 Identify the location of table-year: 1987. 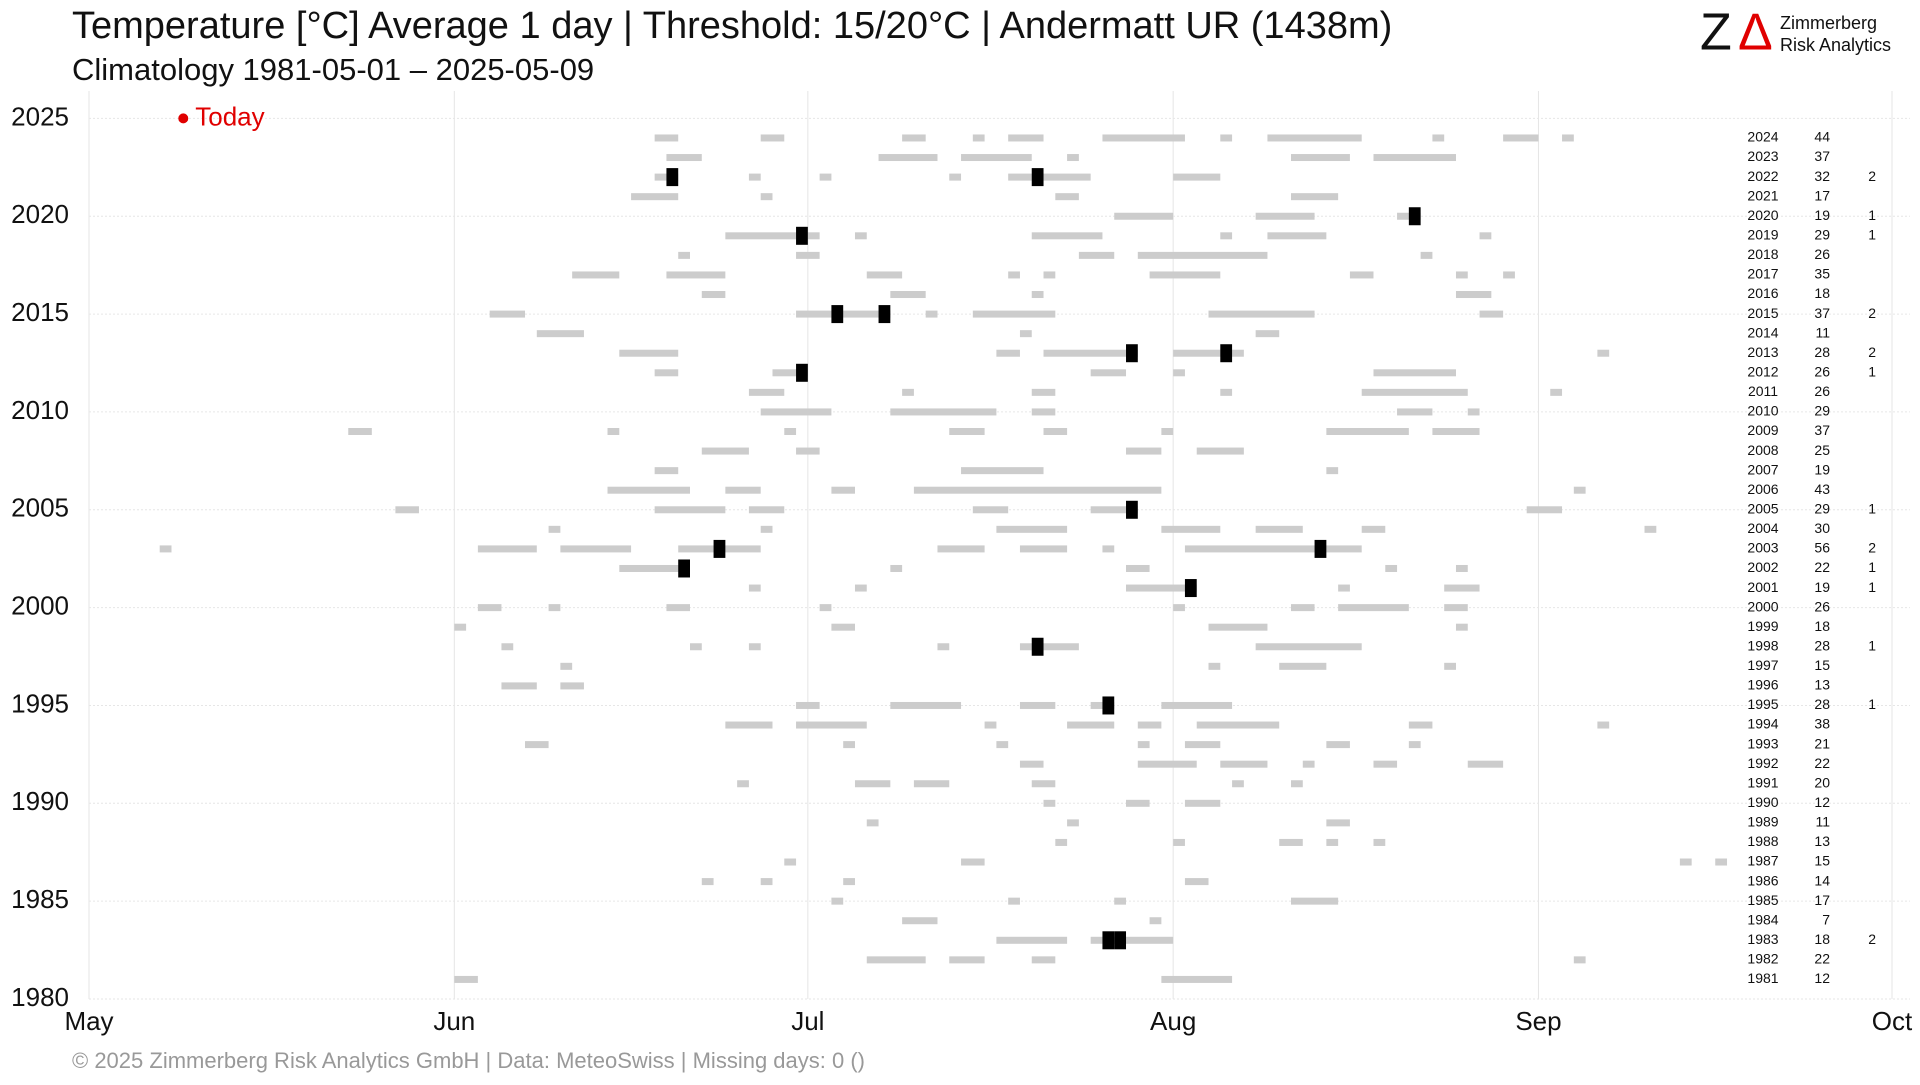
(1762, 861).